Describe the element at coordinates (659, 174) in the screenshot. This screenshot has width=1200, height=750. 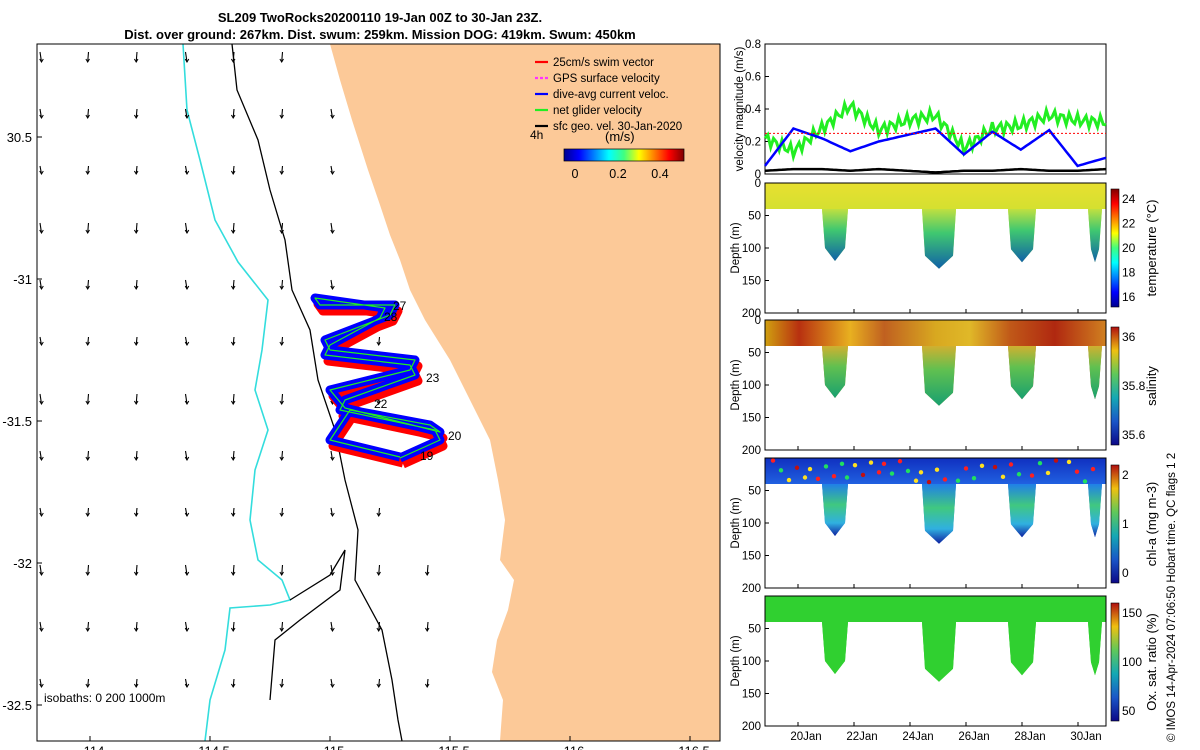
I see `colorbar-tick-label: 0.4` at that location.